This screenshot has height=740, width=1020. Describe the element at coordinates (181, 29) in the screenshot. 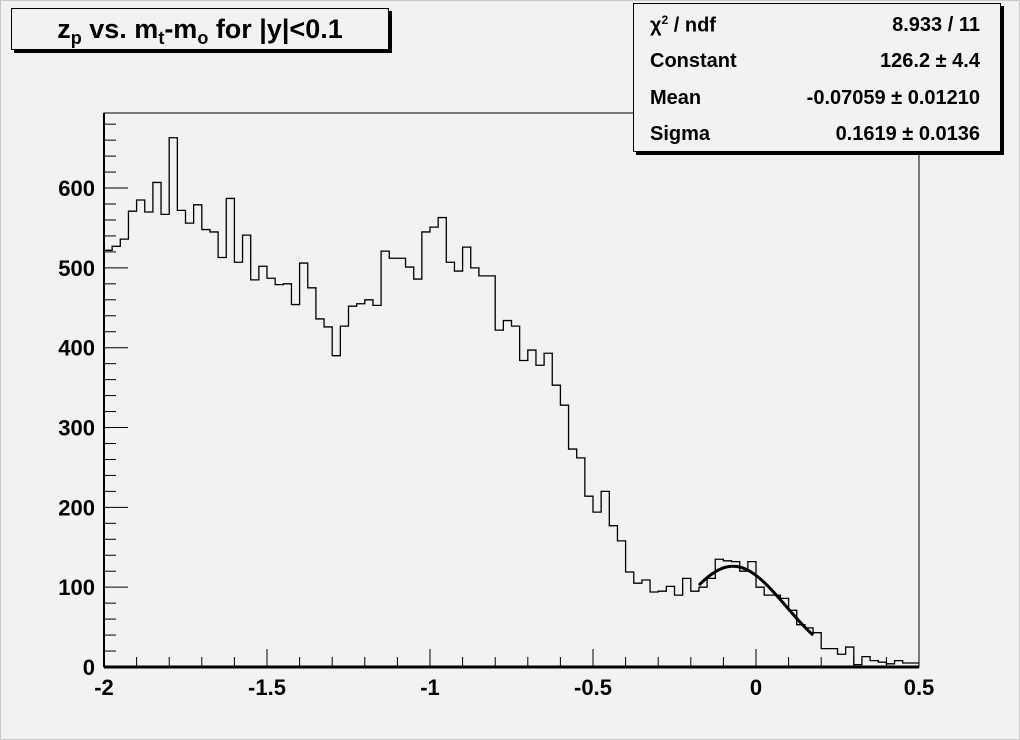

I see `title-part: -m` at that location.